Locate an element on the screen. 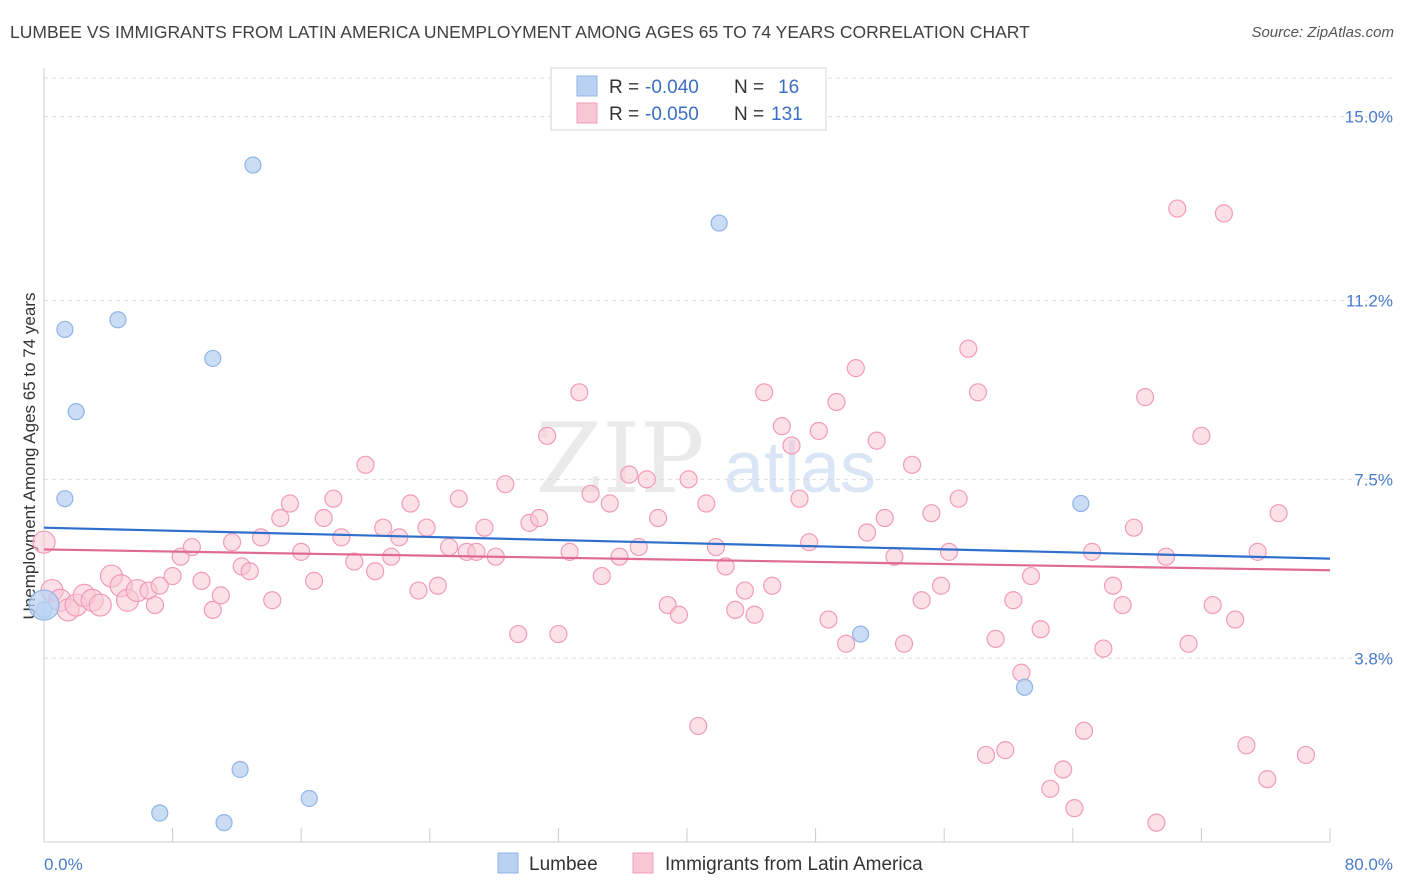  legend-n-label-2: N = is located at coordinates (749, 114).